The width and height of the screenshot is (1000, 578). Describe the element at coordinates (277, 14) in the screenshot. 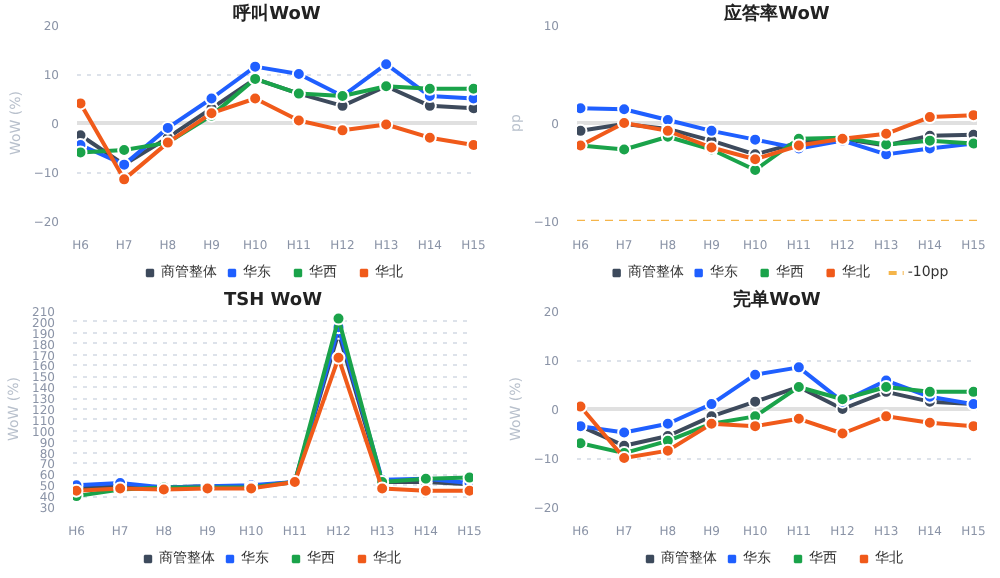

I see `chart-title: 呼叫WoW` at that location.